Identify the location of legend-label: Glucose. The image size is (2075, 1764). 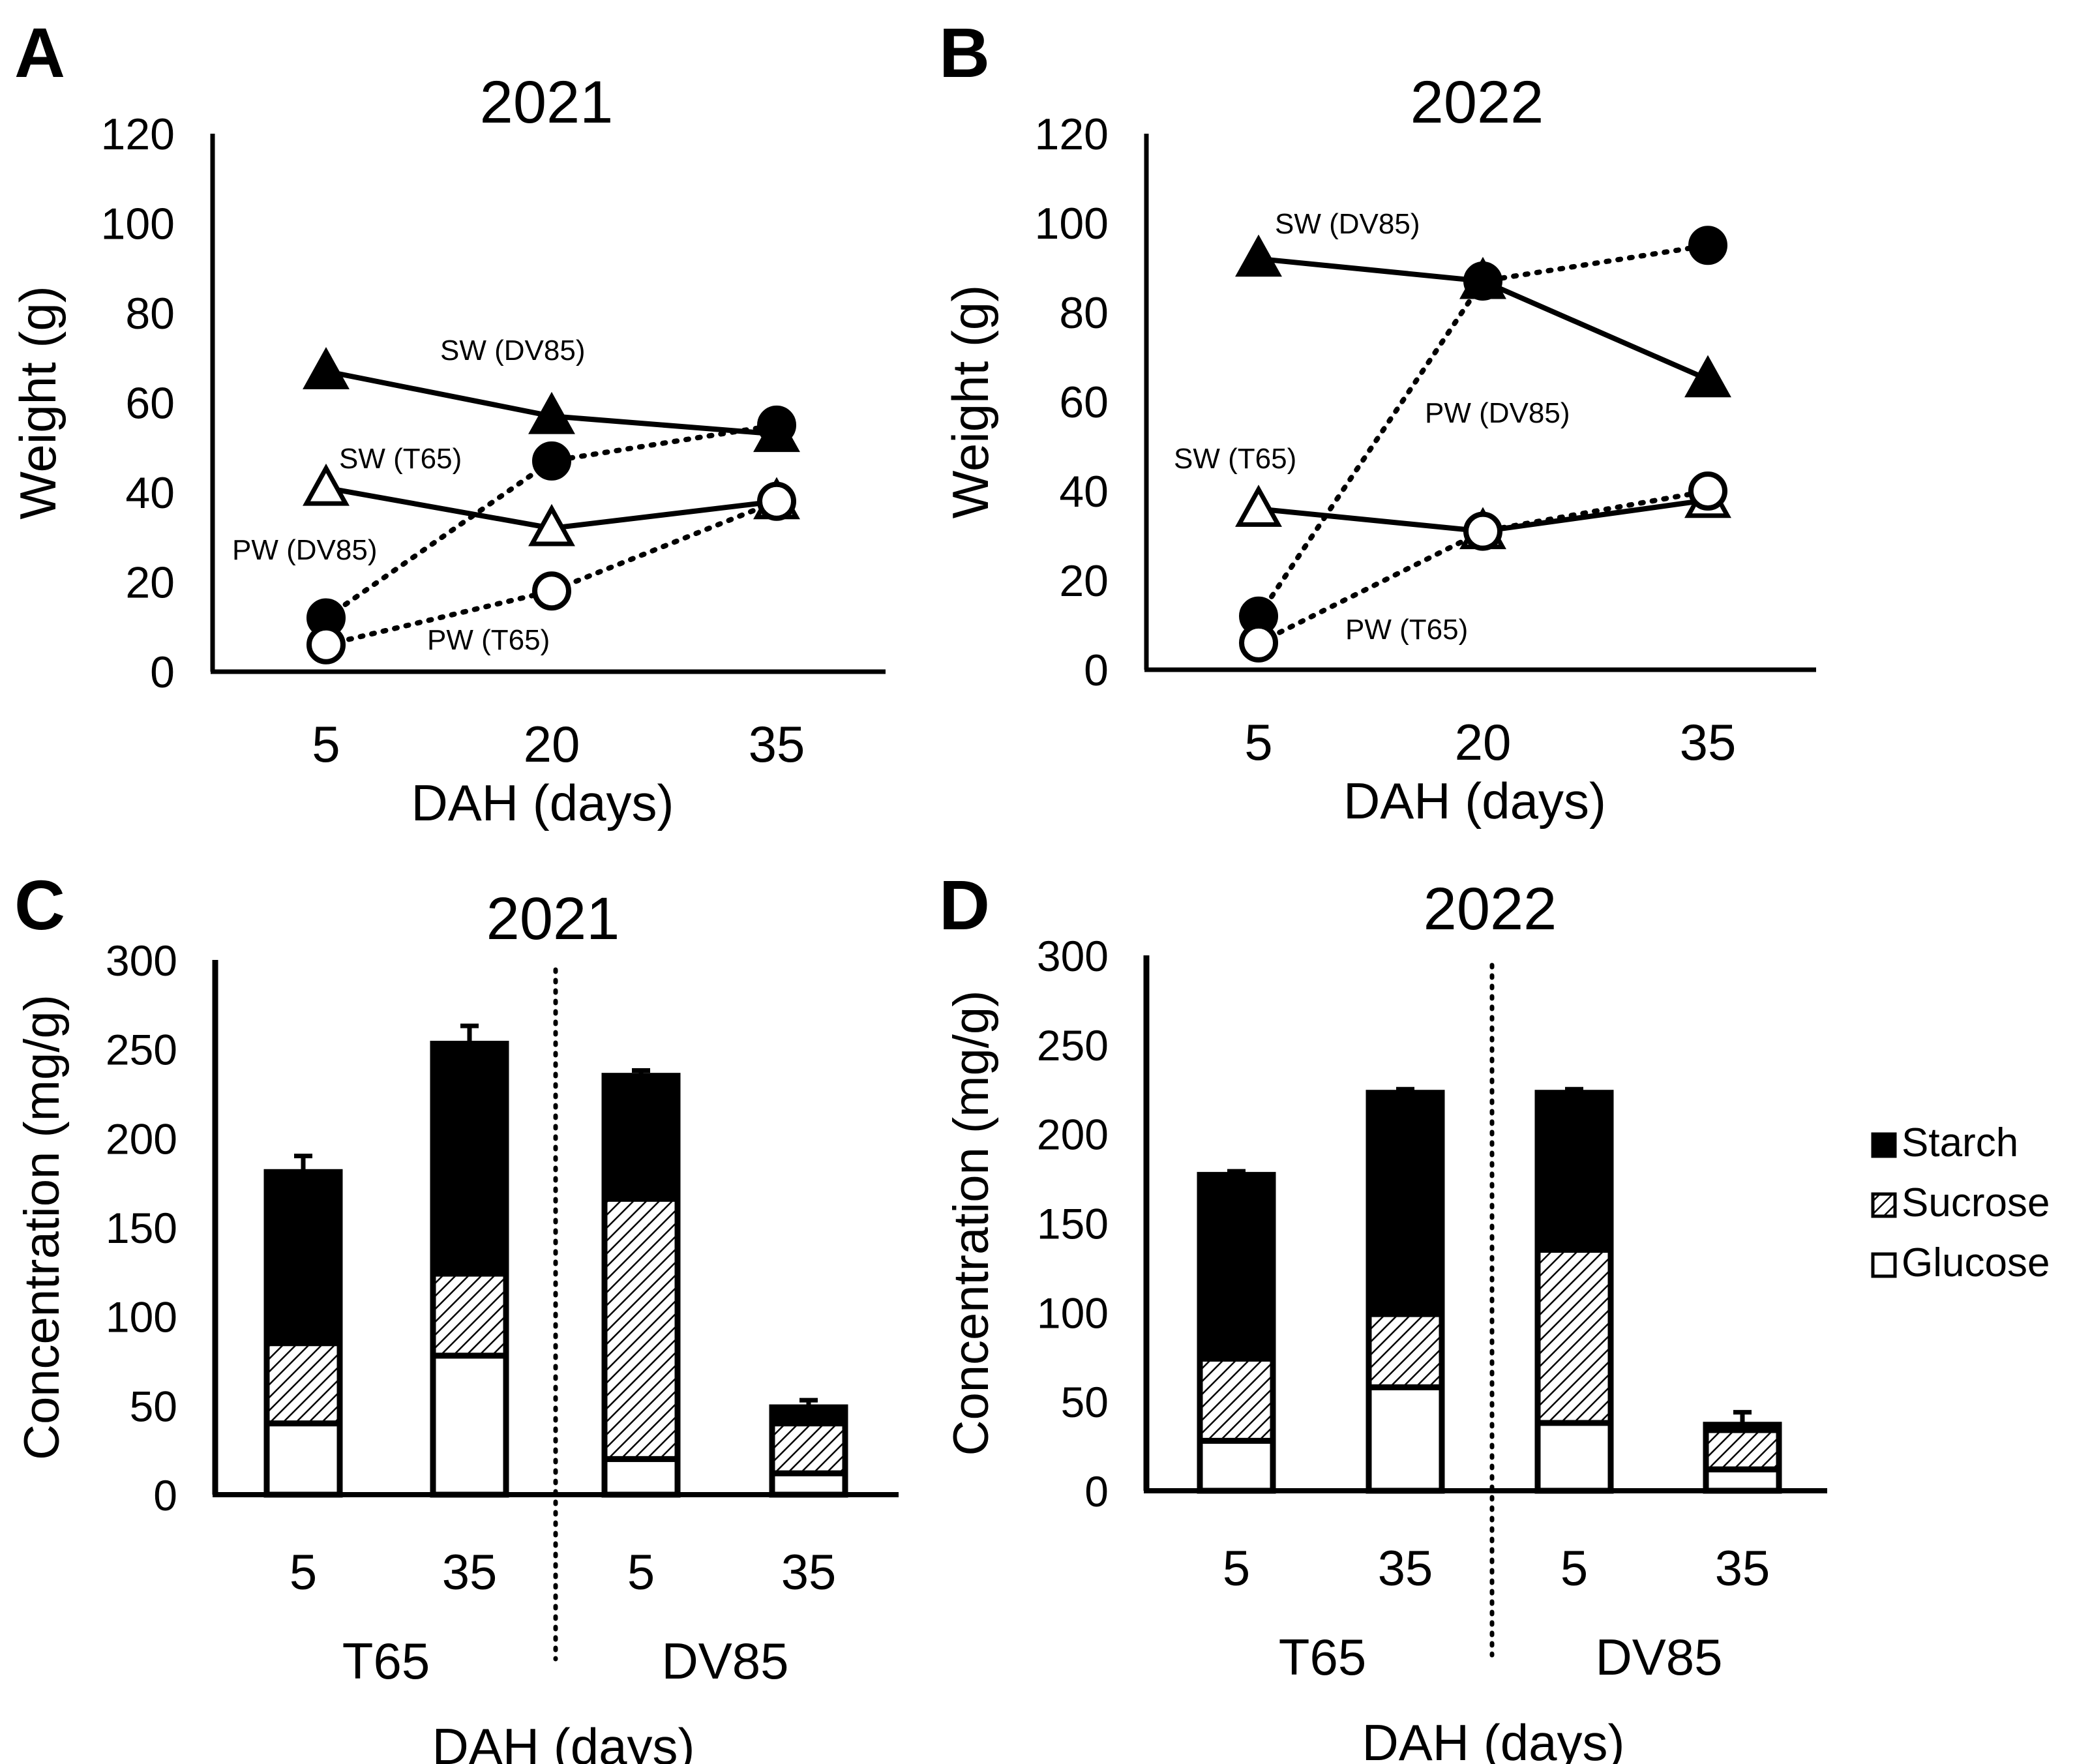
(1976, 1262).